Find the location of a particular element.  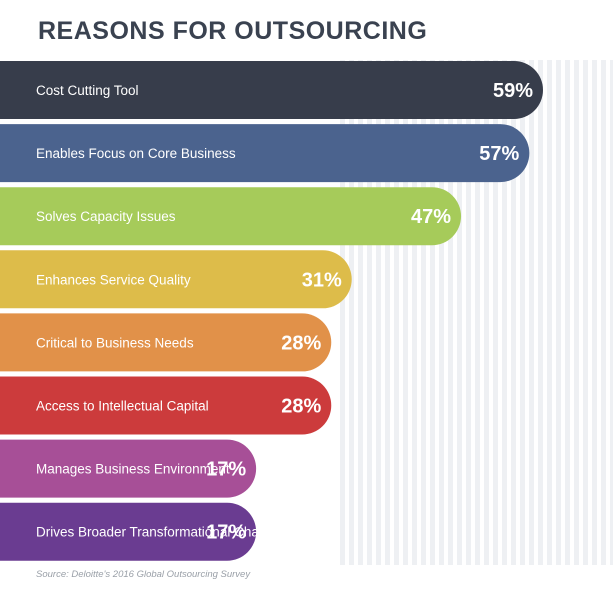

bar-group: Access to Intellectual Capital 28% is located at coordinates (166, 405).